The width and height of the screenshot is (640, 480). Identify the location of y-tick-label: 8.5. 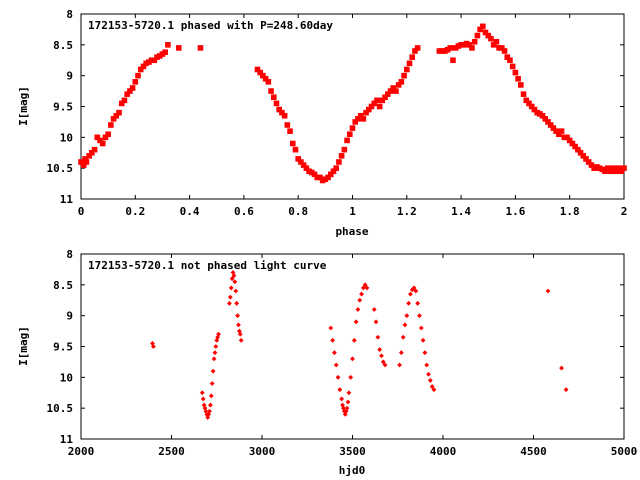
(63, 45).